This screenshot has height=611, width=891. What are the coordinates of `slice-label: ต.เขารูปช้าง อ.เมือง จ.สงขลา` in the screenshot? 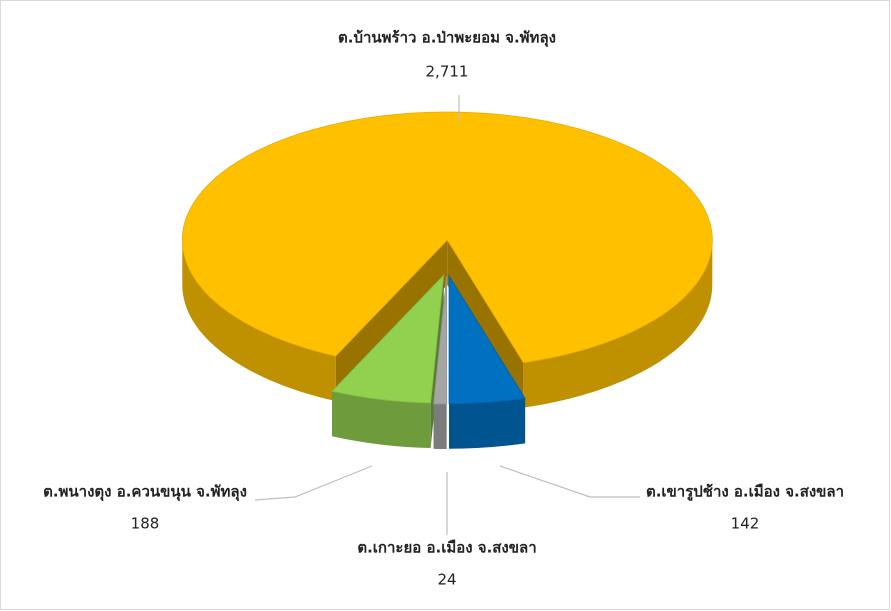 It's located at (745, 492).